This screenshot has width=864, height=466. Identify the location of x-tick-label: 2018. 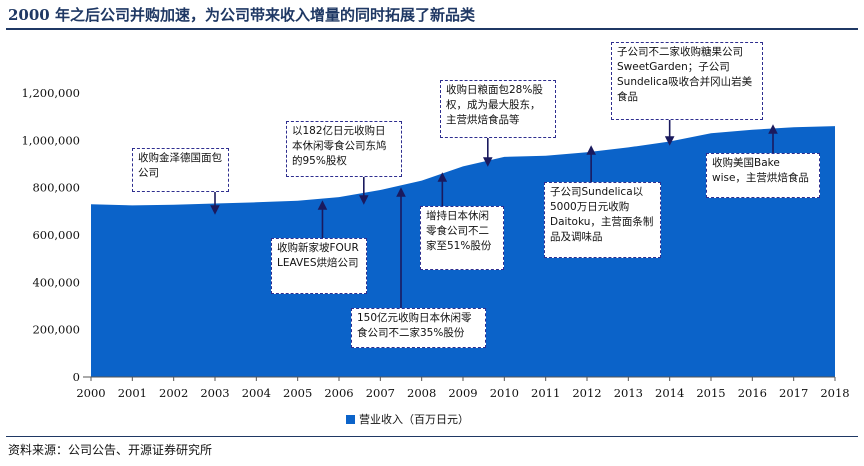
(834, 393).